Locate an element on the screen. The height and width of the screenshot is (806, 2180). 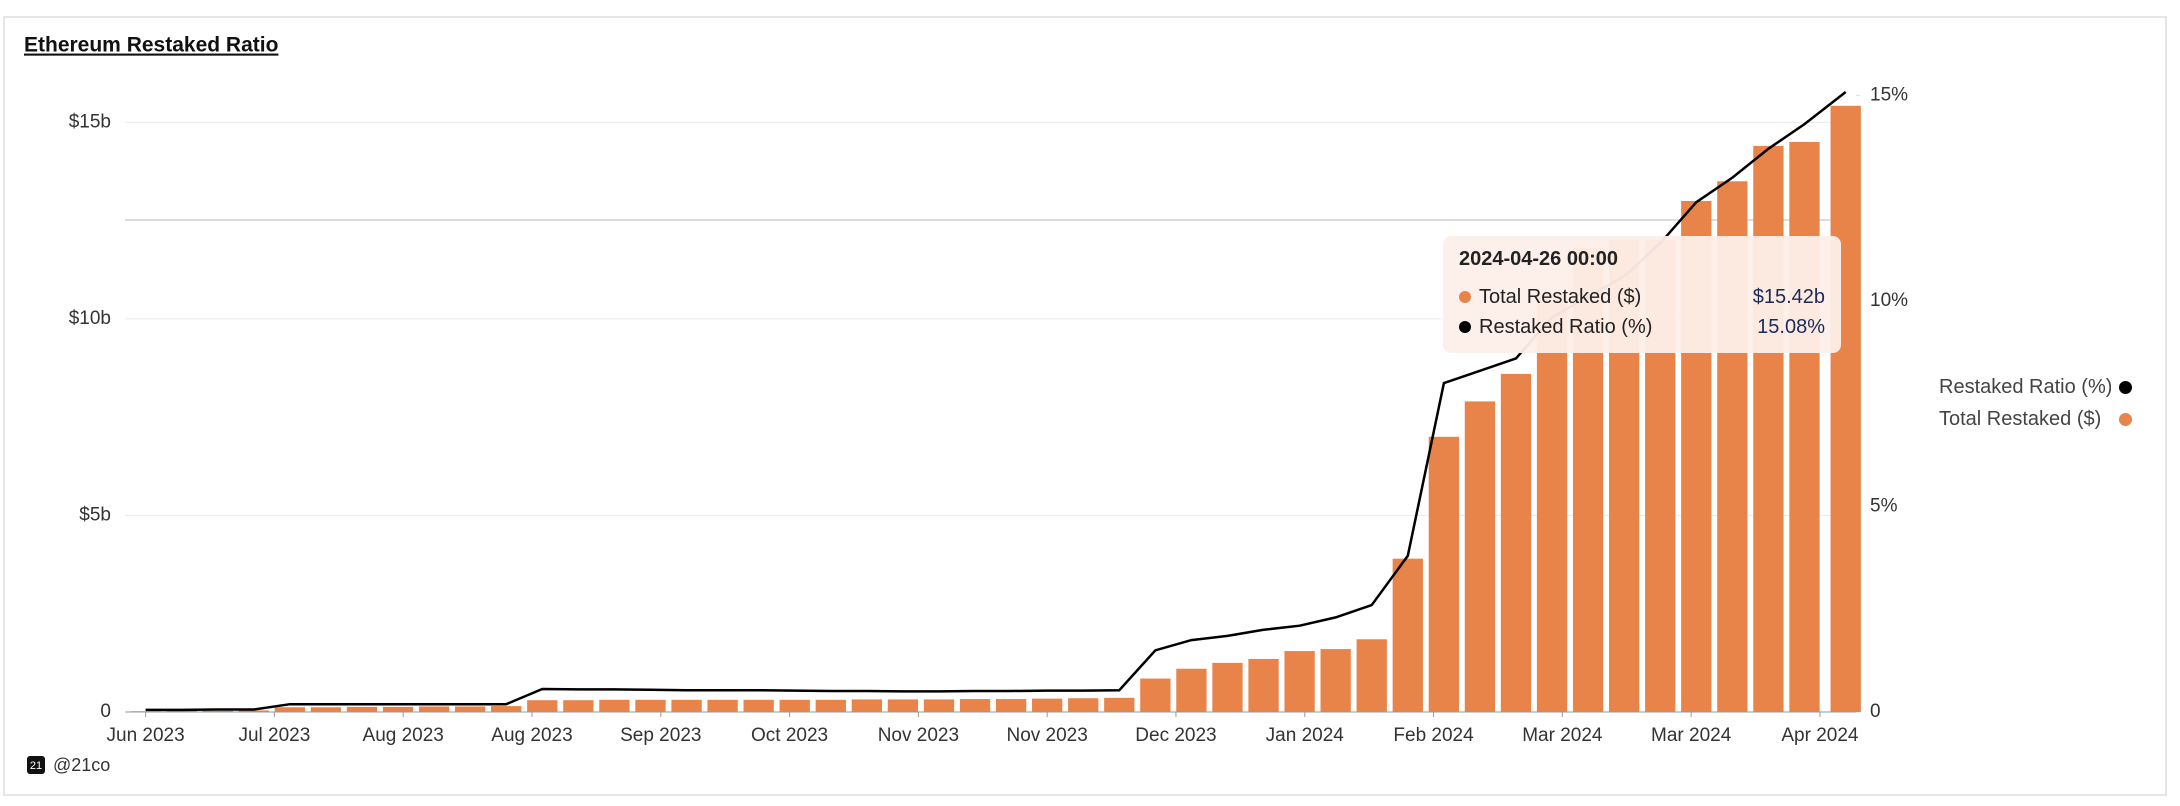
y2-tick-label: 15% is located at coordinates (1889, 94).